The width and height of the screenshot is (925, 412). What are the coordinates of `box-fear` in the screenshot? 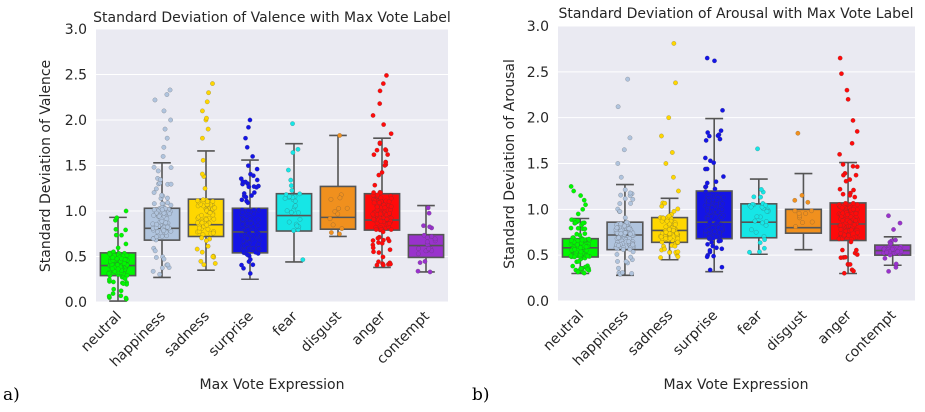 It's located at (759, 221).